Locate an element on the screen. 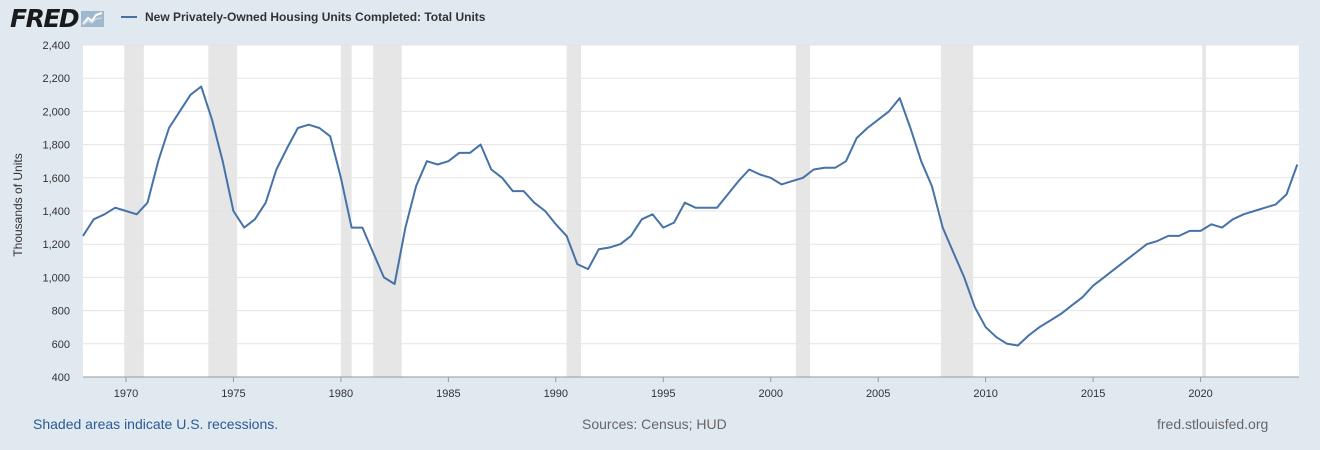 The height and width of the screenshot is (450, 1320). y-tick-label: 2,000 is located at coordinates (56, 112).